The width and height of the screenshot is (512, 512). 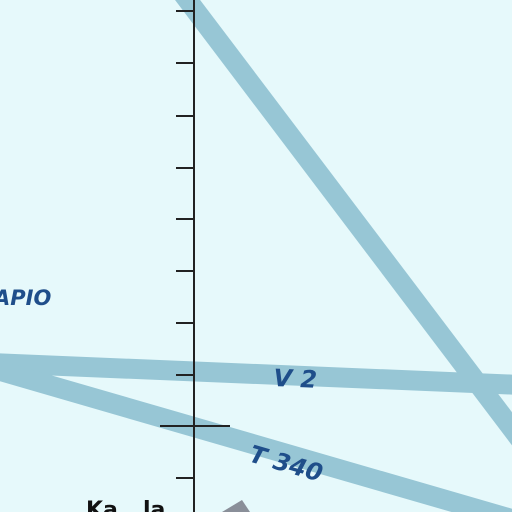 What do you see at coordinates (195, 256) in the screenshot?
I see `tick-scale-line` at bounding box center [195, 256].